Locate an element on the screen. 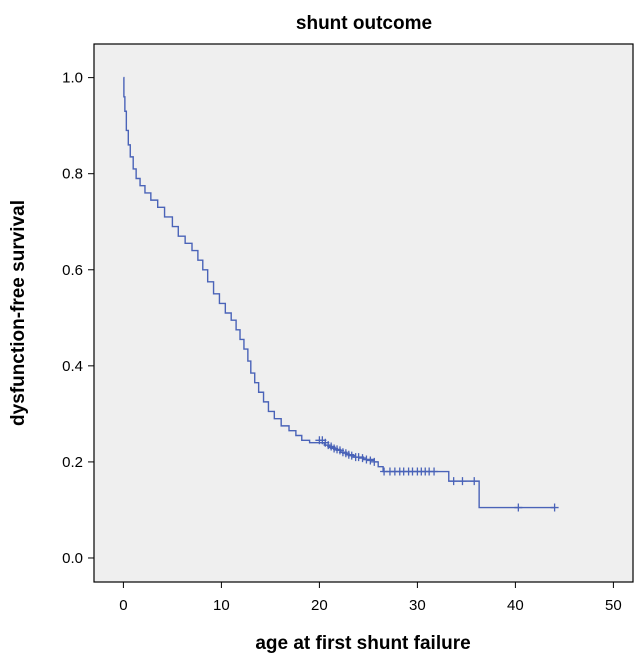 The height and width of the screenshot is (657, 635). x-axis: 0 10 20 30 40 50 is located at coordinates (370, 598).